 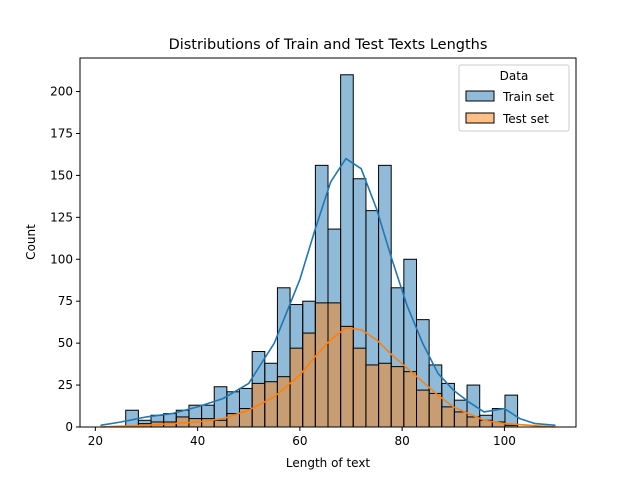 What do you see at coordinates (61, 175) in the screenshot?
I see `y-tick-label-150: 150` at bounding box center [61, 175].